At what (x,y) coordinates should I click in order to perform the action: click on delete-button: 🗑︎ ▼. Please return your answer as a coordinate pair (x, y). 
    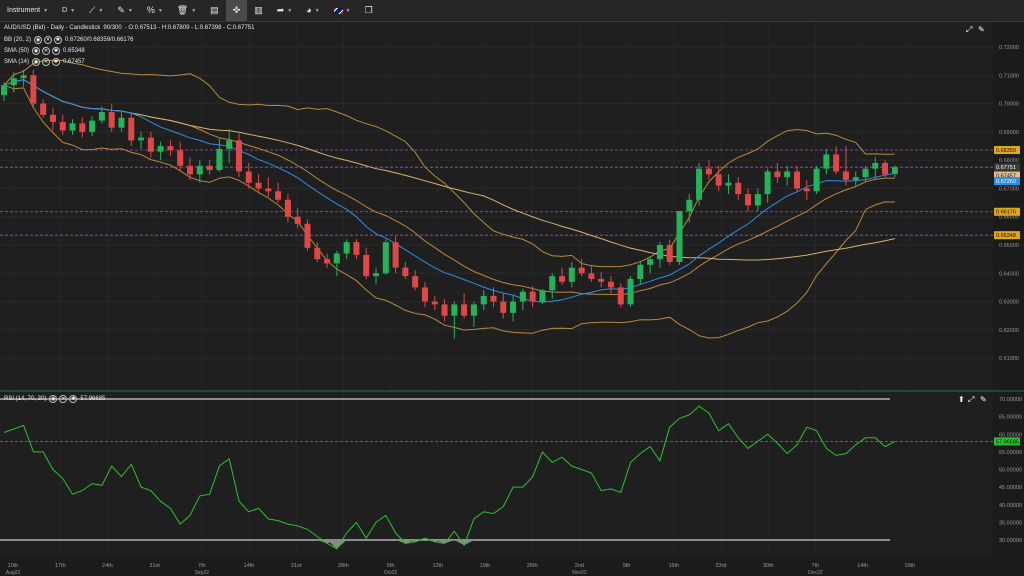
    Looking at the image, I should click on (186, 10).